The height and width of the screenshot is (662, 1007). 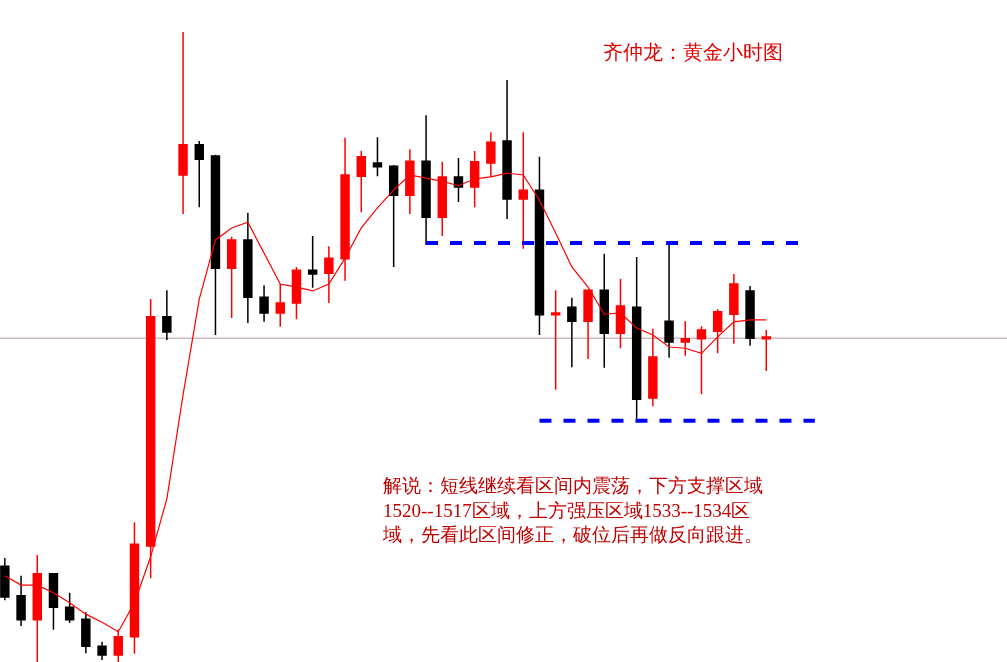 I want to click on chart-title: 齐仲龙：黄金小时图, so click(x=693, y=52).